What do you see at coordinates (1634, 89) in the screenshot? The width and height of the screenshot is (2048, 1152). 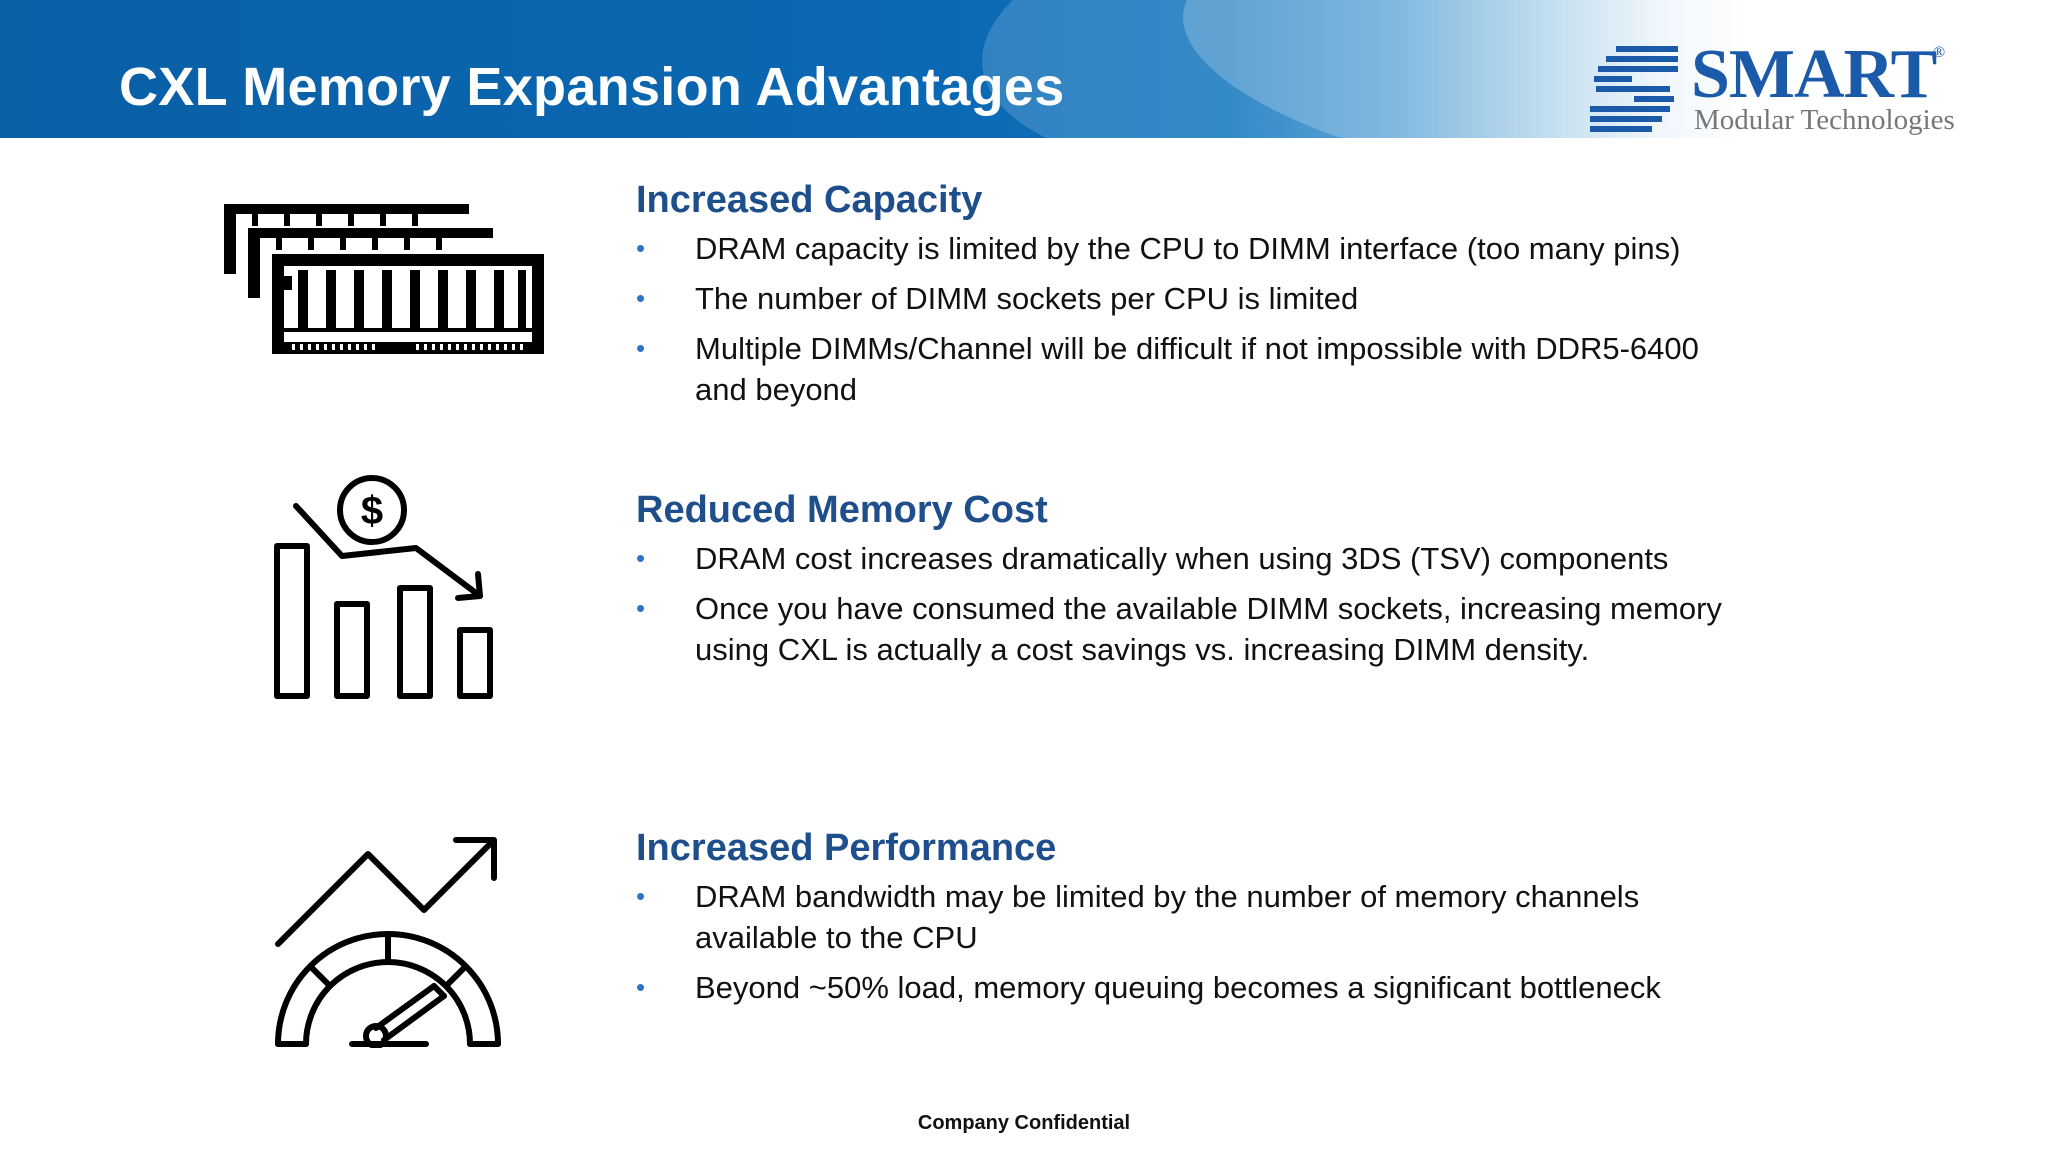 I see `smart-s-emblem-icon` at bounding box center [1634, 89].